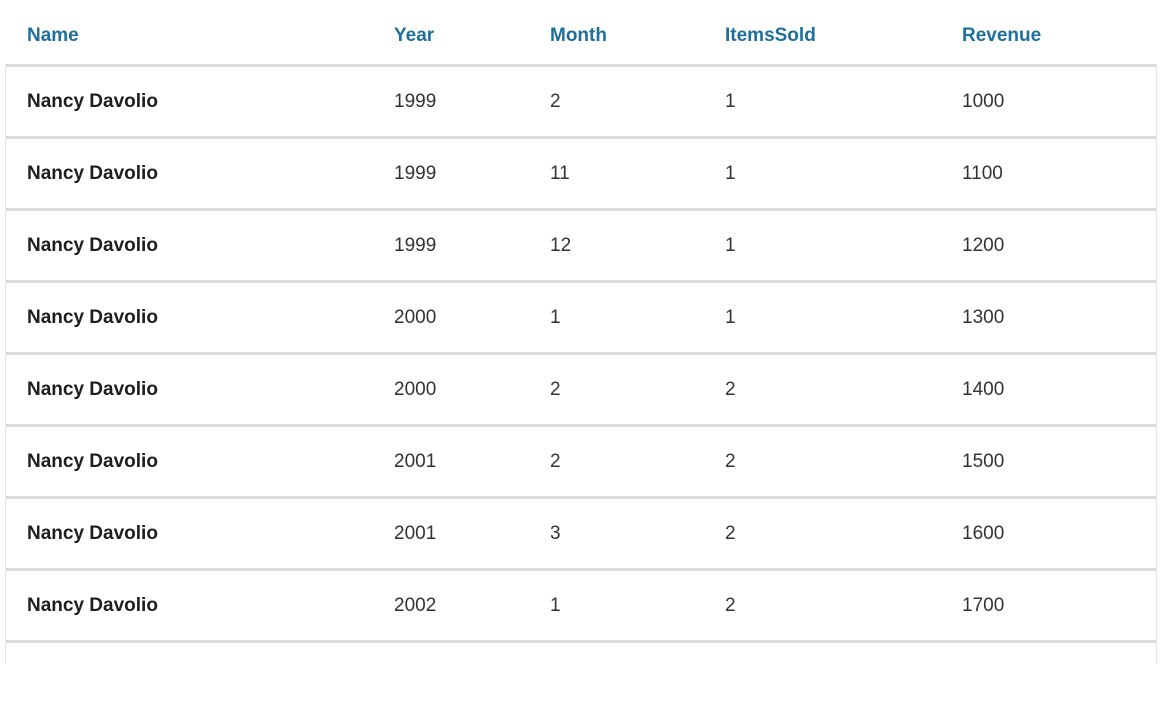 The image size is (1160, 712). What do you see at coordinates (581, 460) in the screenshot?
I see `table-row: Nancy Davolio 2001 2 2 1500` at bounding box center [581, 460].